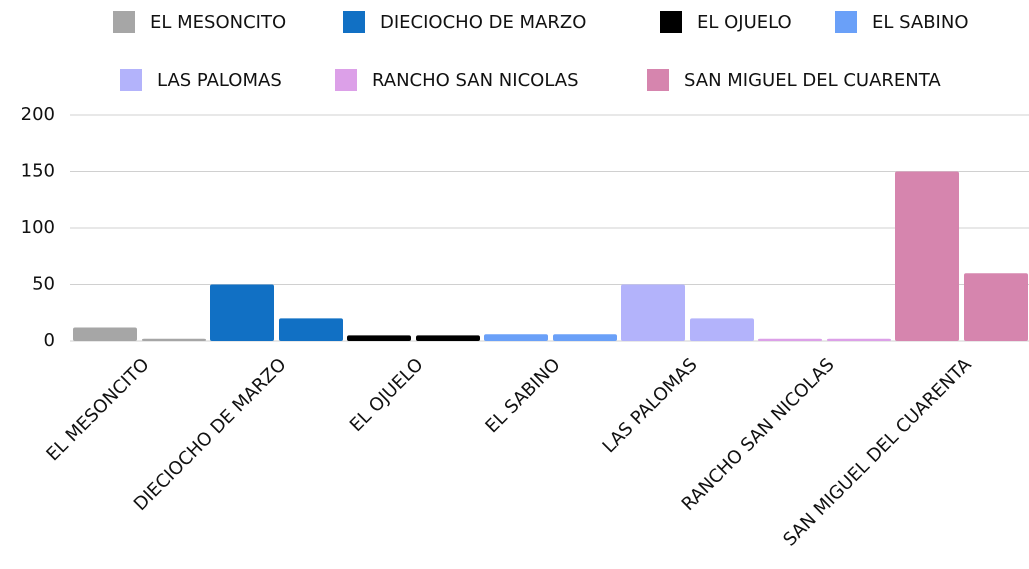 The image size is (1029, 569). What do you see at coordinates (38, 171) in the screenshot?
I see `y-tick-label: 150` at bounding box center [38, 171].